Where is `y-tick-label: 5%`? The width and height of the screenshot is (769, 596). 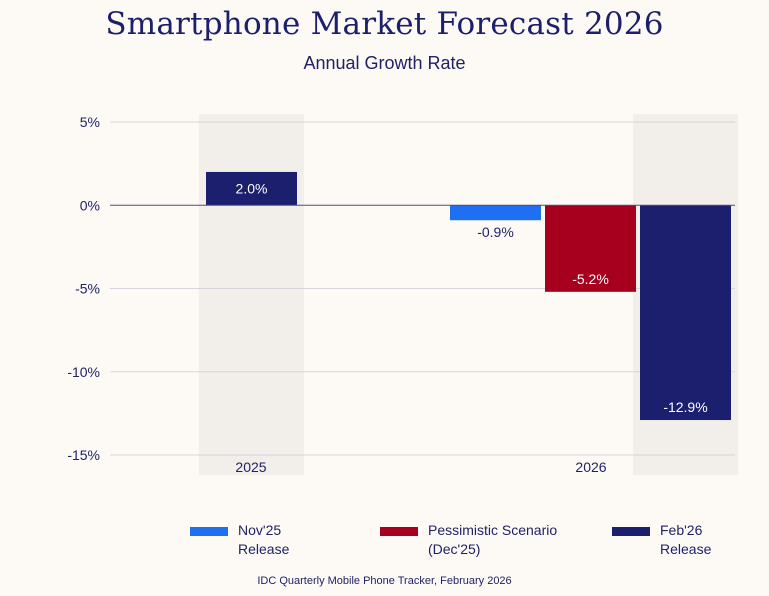 y-tick-label: 5% is located at coordinates (90, 122).